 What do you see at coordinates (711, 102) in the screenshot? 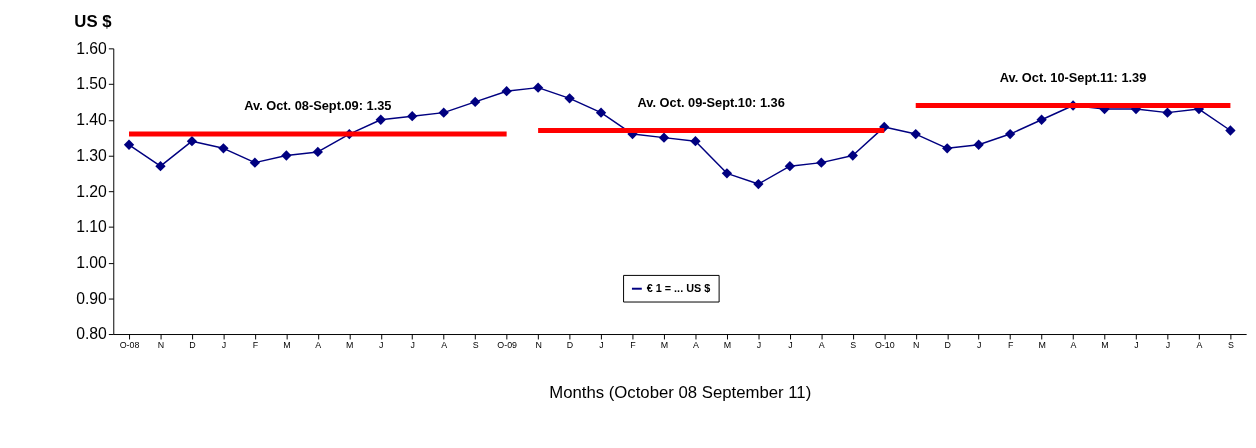
I see `annotation: Av. Oct. 09-Sept.10: 1.36` at bounding box center [711, 102].